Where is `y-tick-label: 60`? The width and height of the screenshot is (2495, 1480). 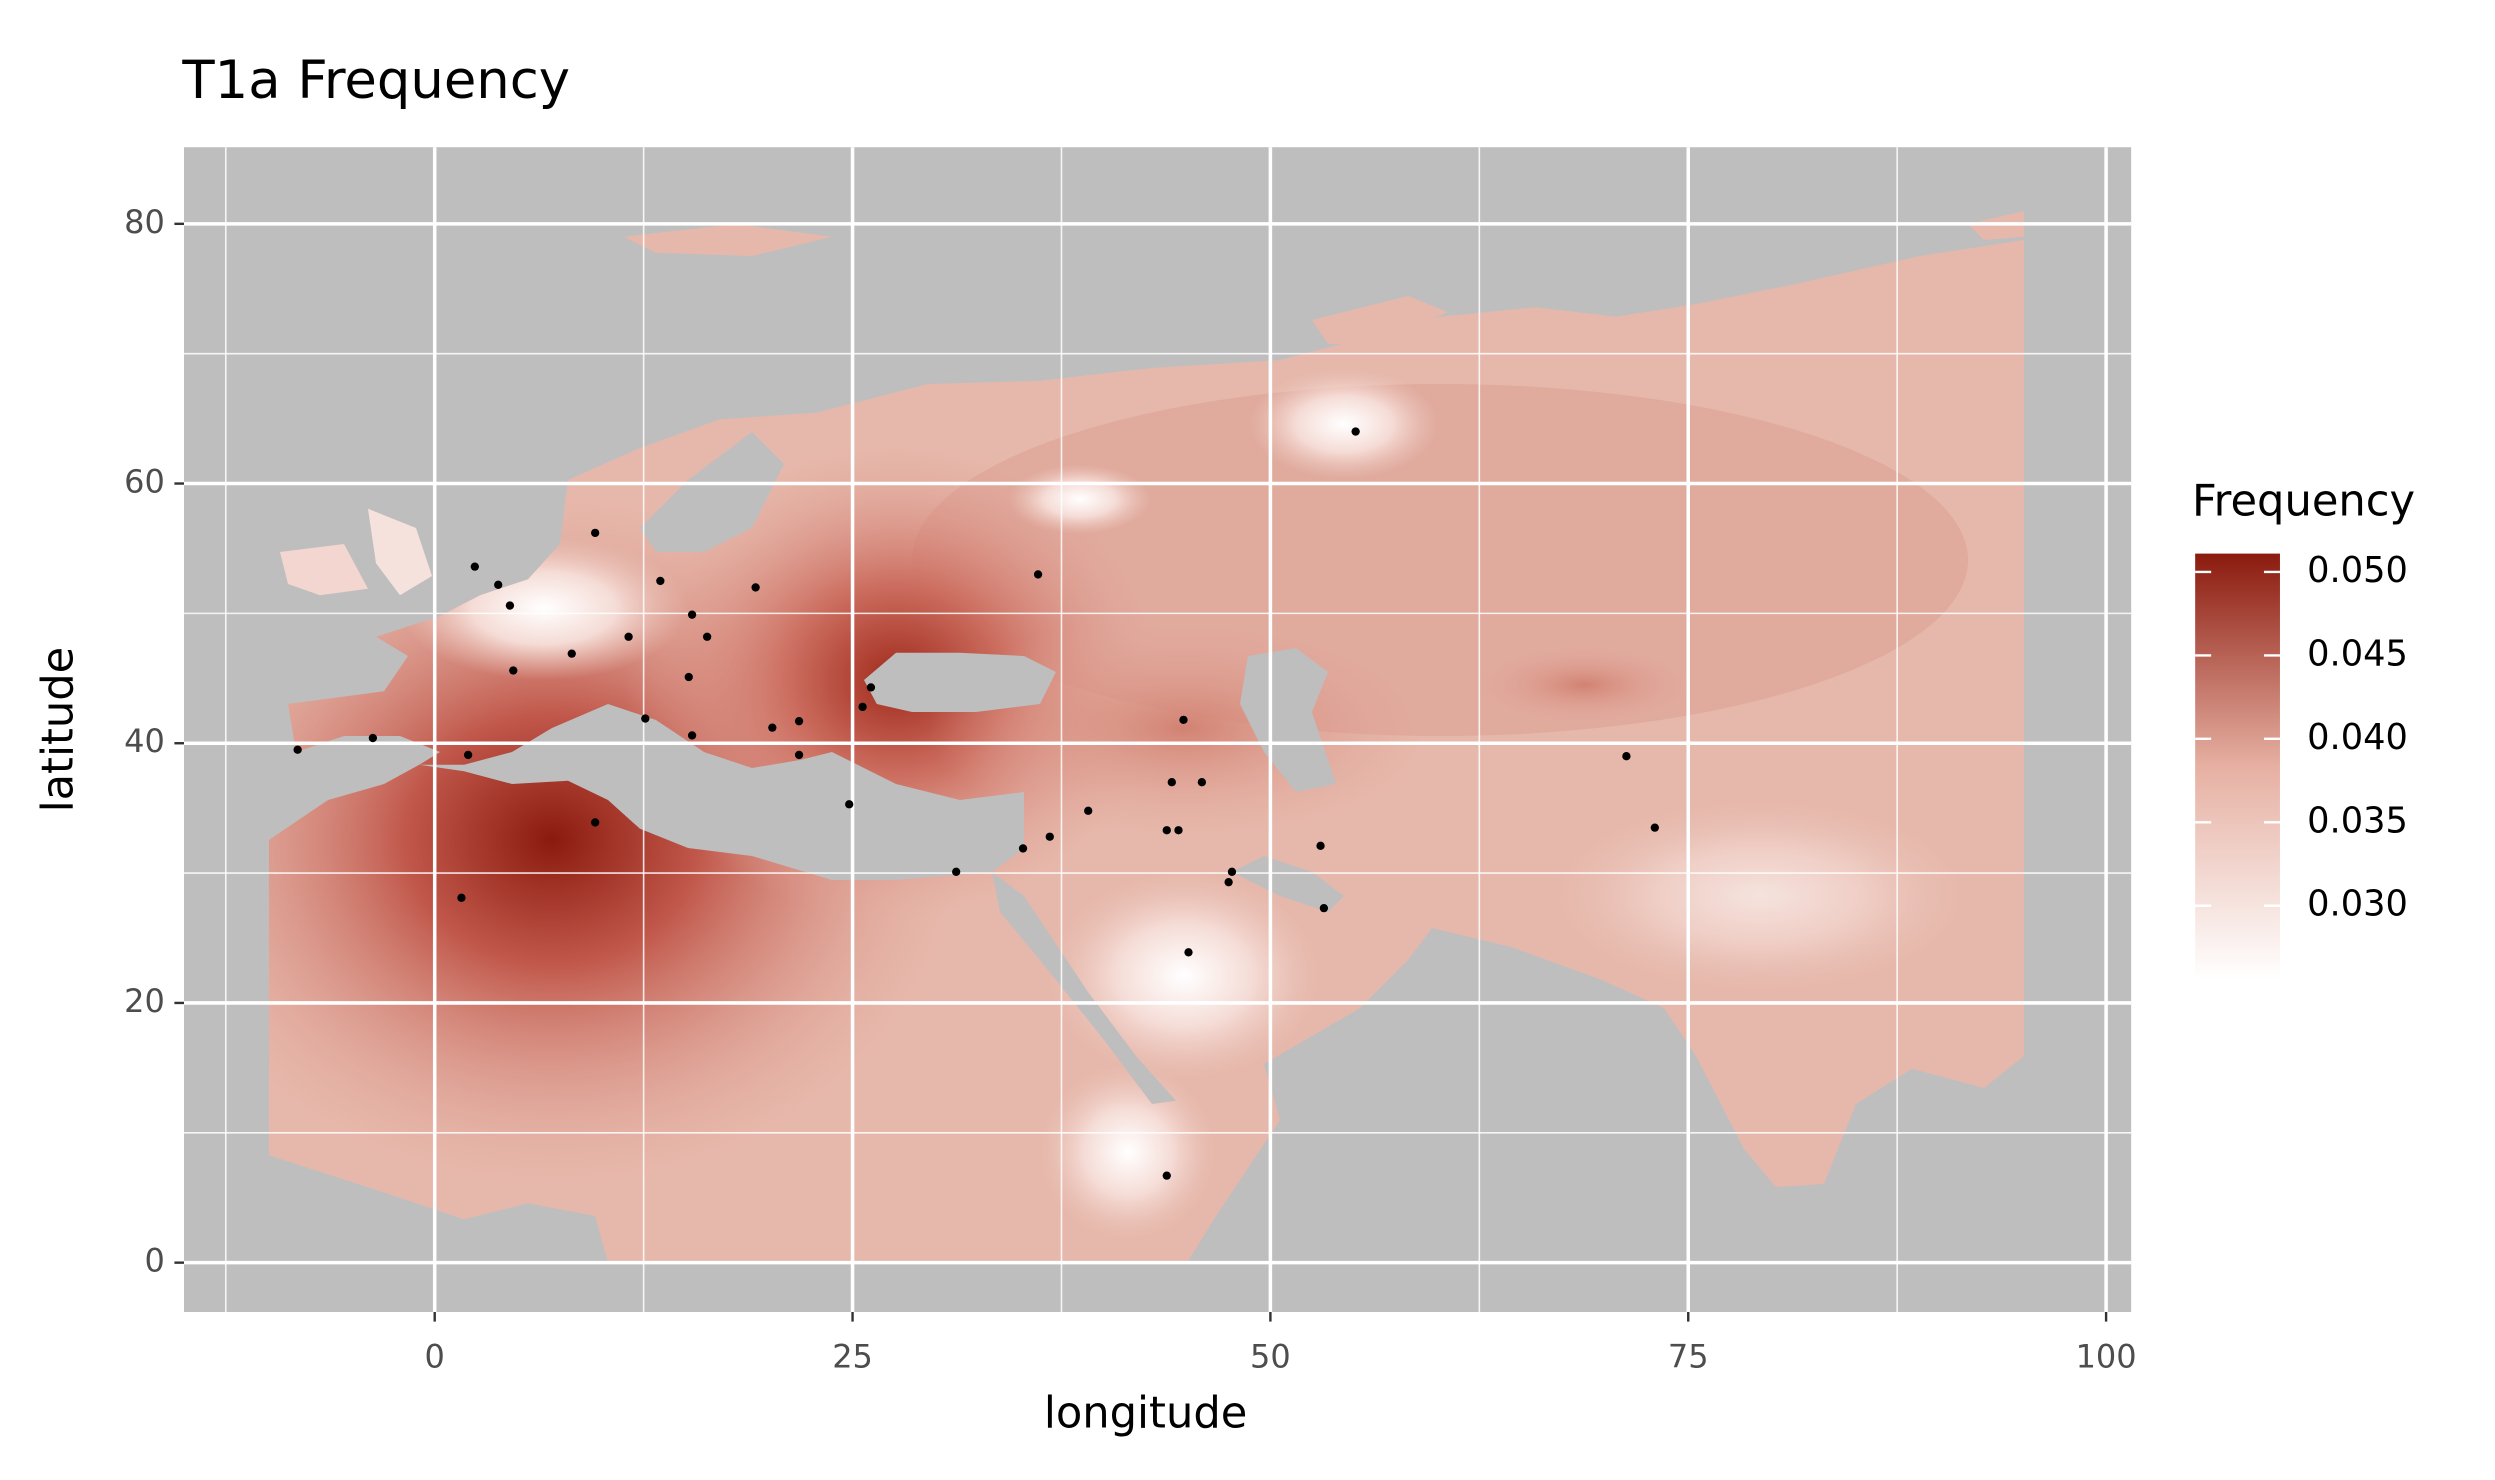 y-tick-label: 60 is located at coordinates (144, 482).